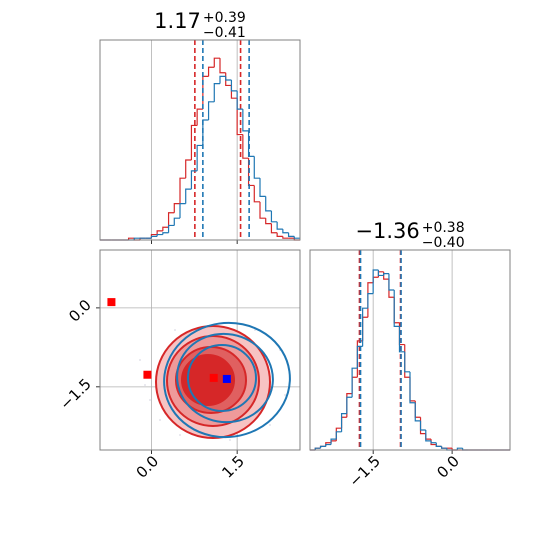  What do you see at coordinates (387, 231) in the screenshot?
I see `panel-title: −1.36` at bounding box center [387, 231].